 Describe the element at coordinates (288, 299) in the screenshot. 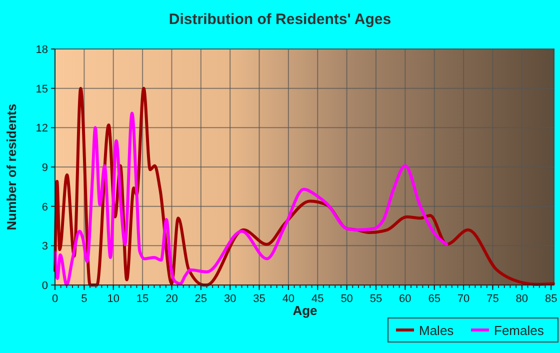

I see `x-tick-label: 40` at that location.